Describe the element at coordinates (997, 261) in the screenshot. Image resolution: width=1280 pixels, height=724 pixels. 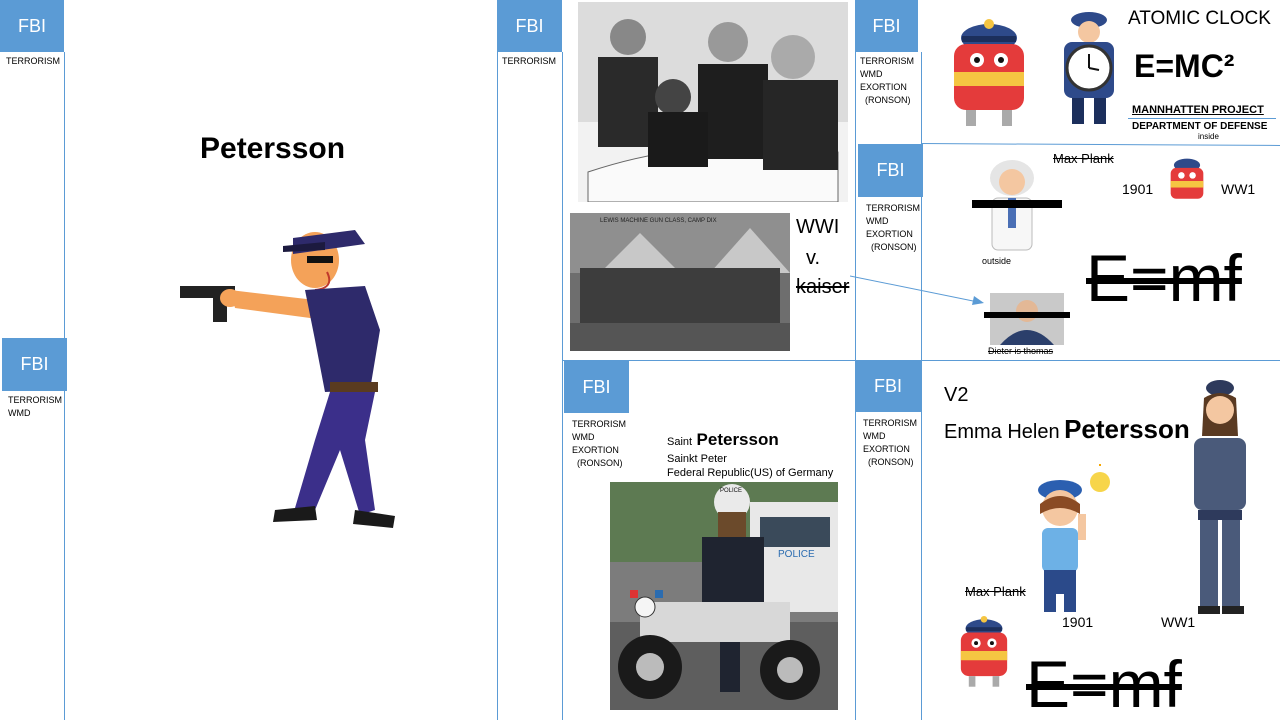
I see `outside-label: outside` at that location.